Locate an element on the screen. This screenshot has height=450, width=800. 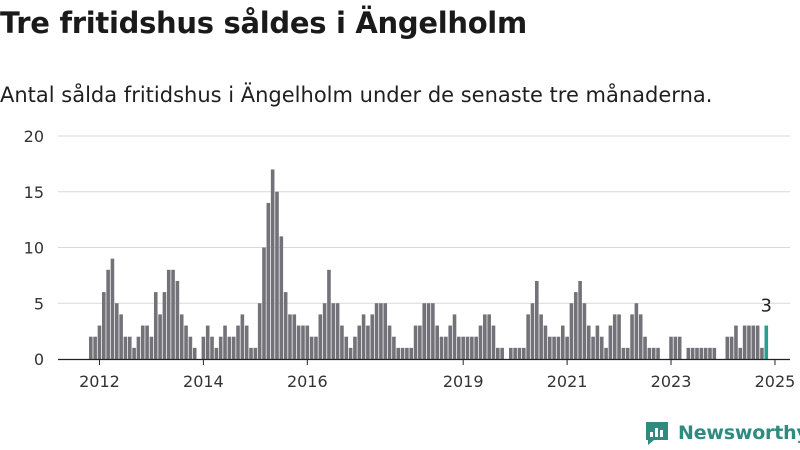
y-tick-label: 20 is located at coordinates (34, 136).